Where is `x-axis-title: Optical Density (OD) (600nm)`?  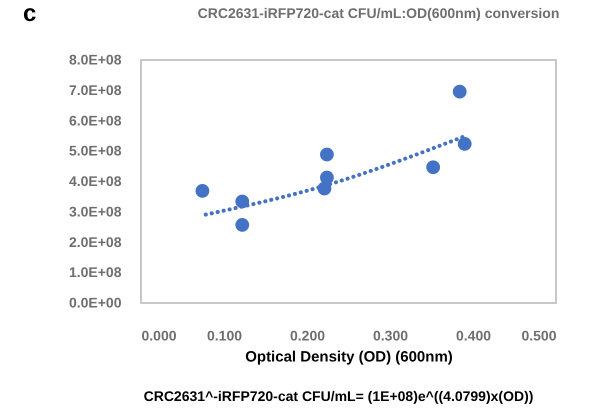 x-axis-title: Optical Density (OD) (600nm) is located at coordinates (349, 357).